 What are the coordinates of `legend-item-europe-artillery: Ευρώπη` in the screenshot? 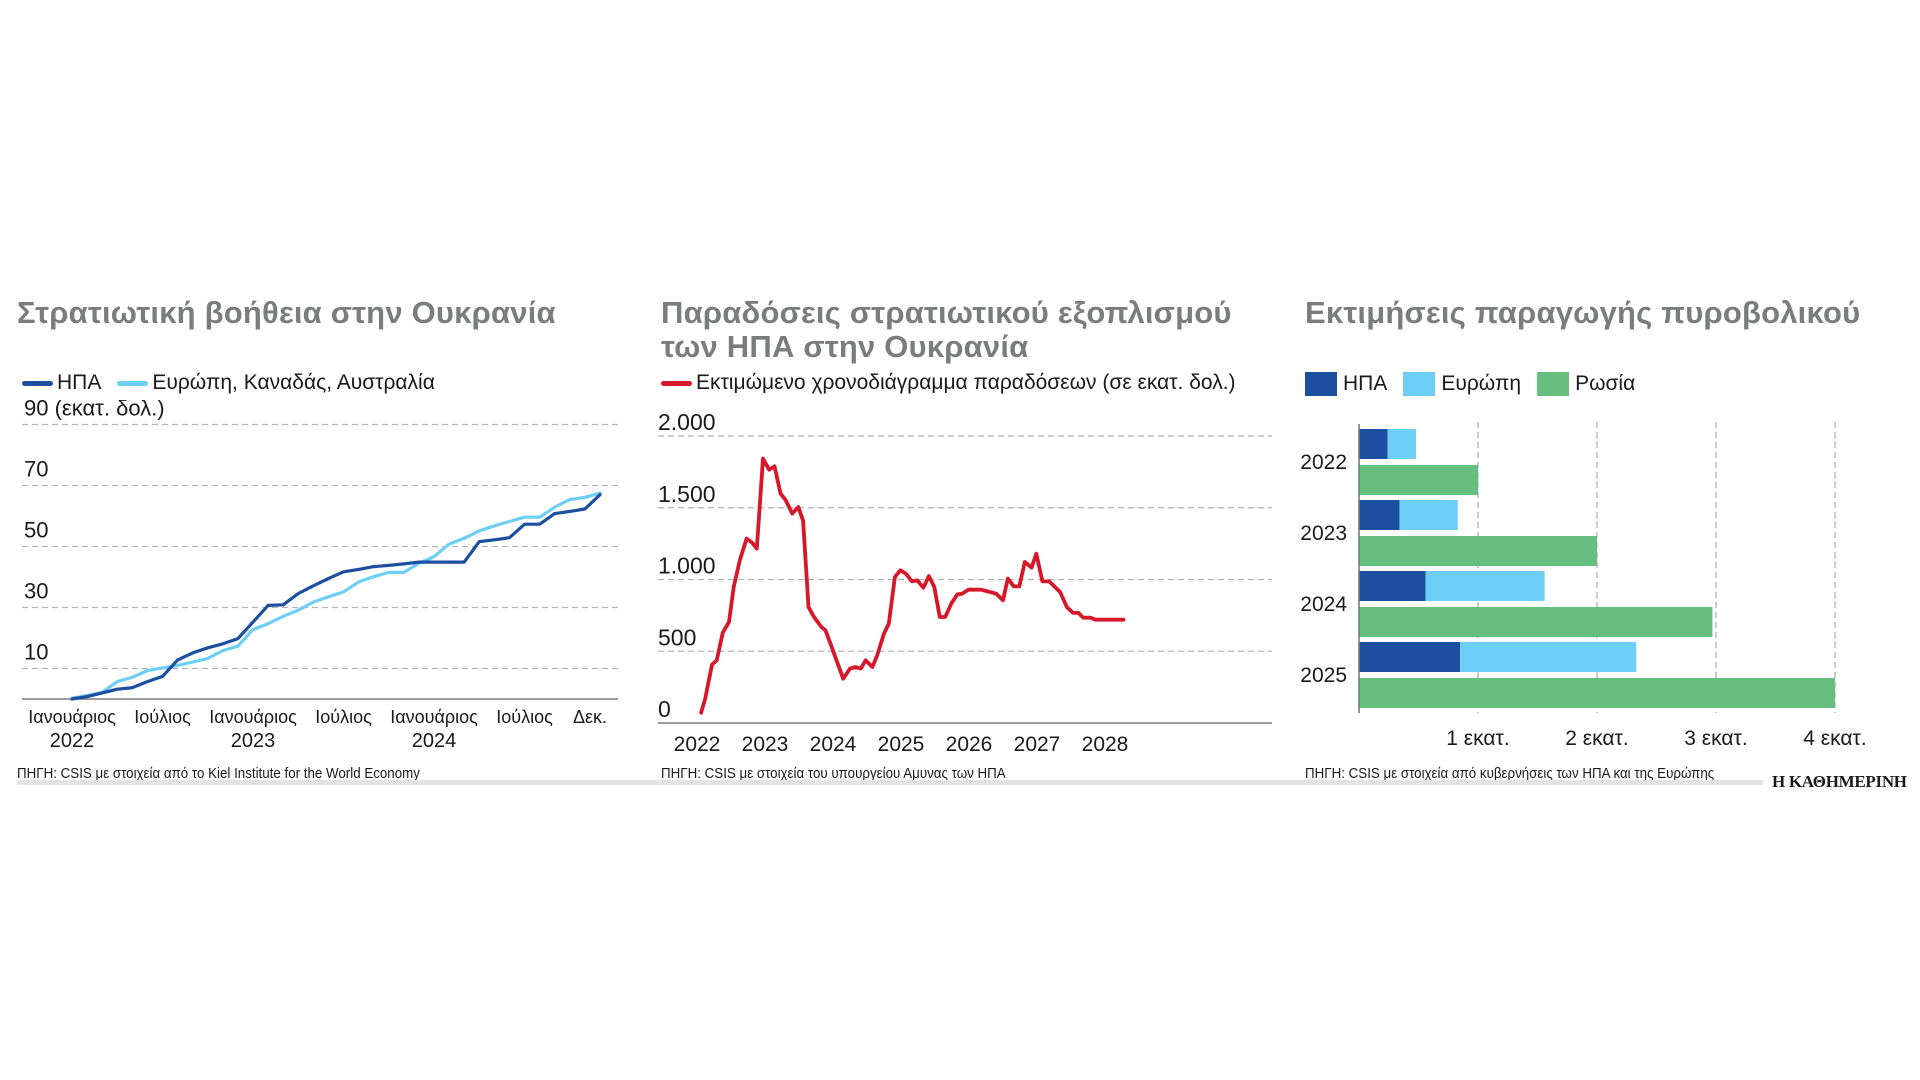 It's located at (1462, 384).